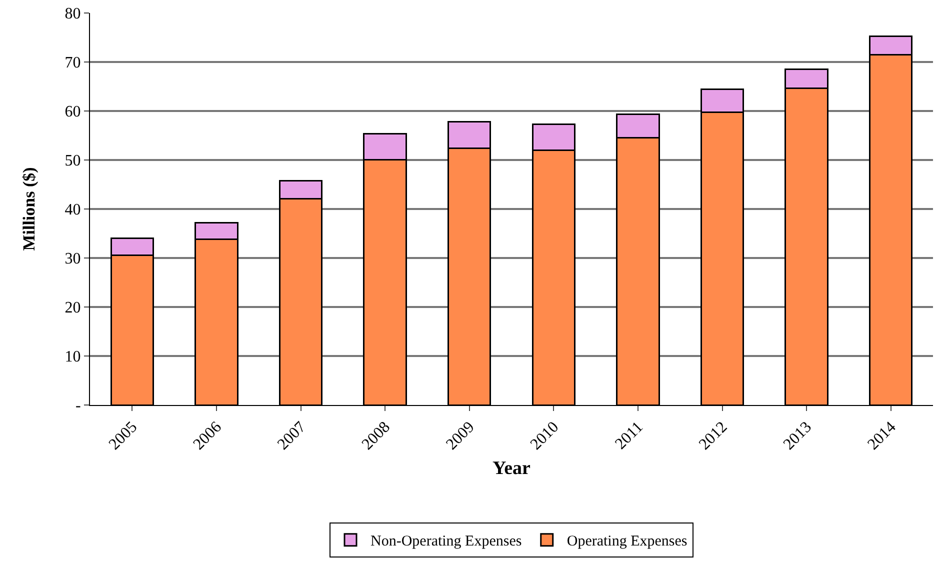  Describe the element at coordinates (72, 308) in the screenshot. I see `y-tick-label: 20` at that location.